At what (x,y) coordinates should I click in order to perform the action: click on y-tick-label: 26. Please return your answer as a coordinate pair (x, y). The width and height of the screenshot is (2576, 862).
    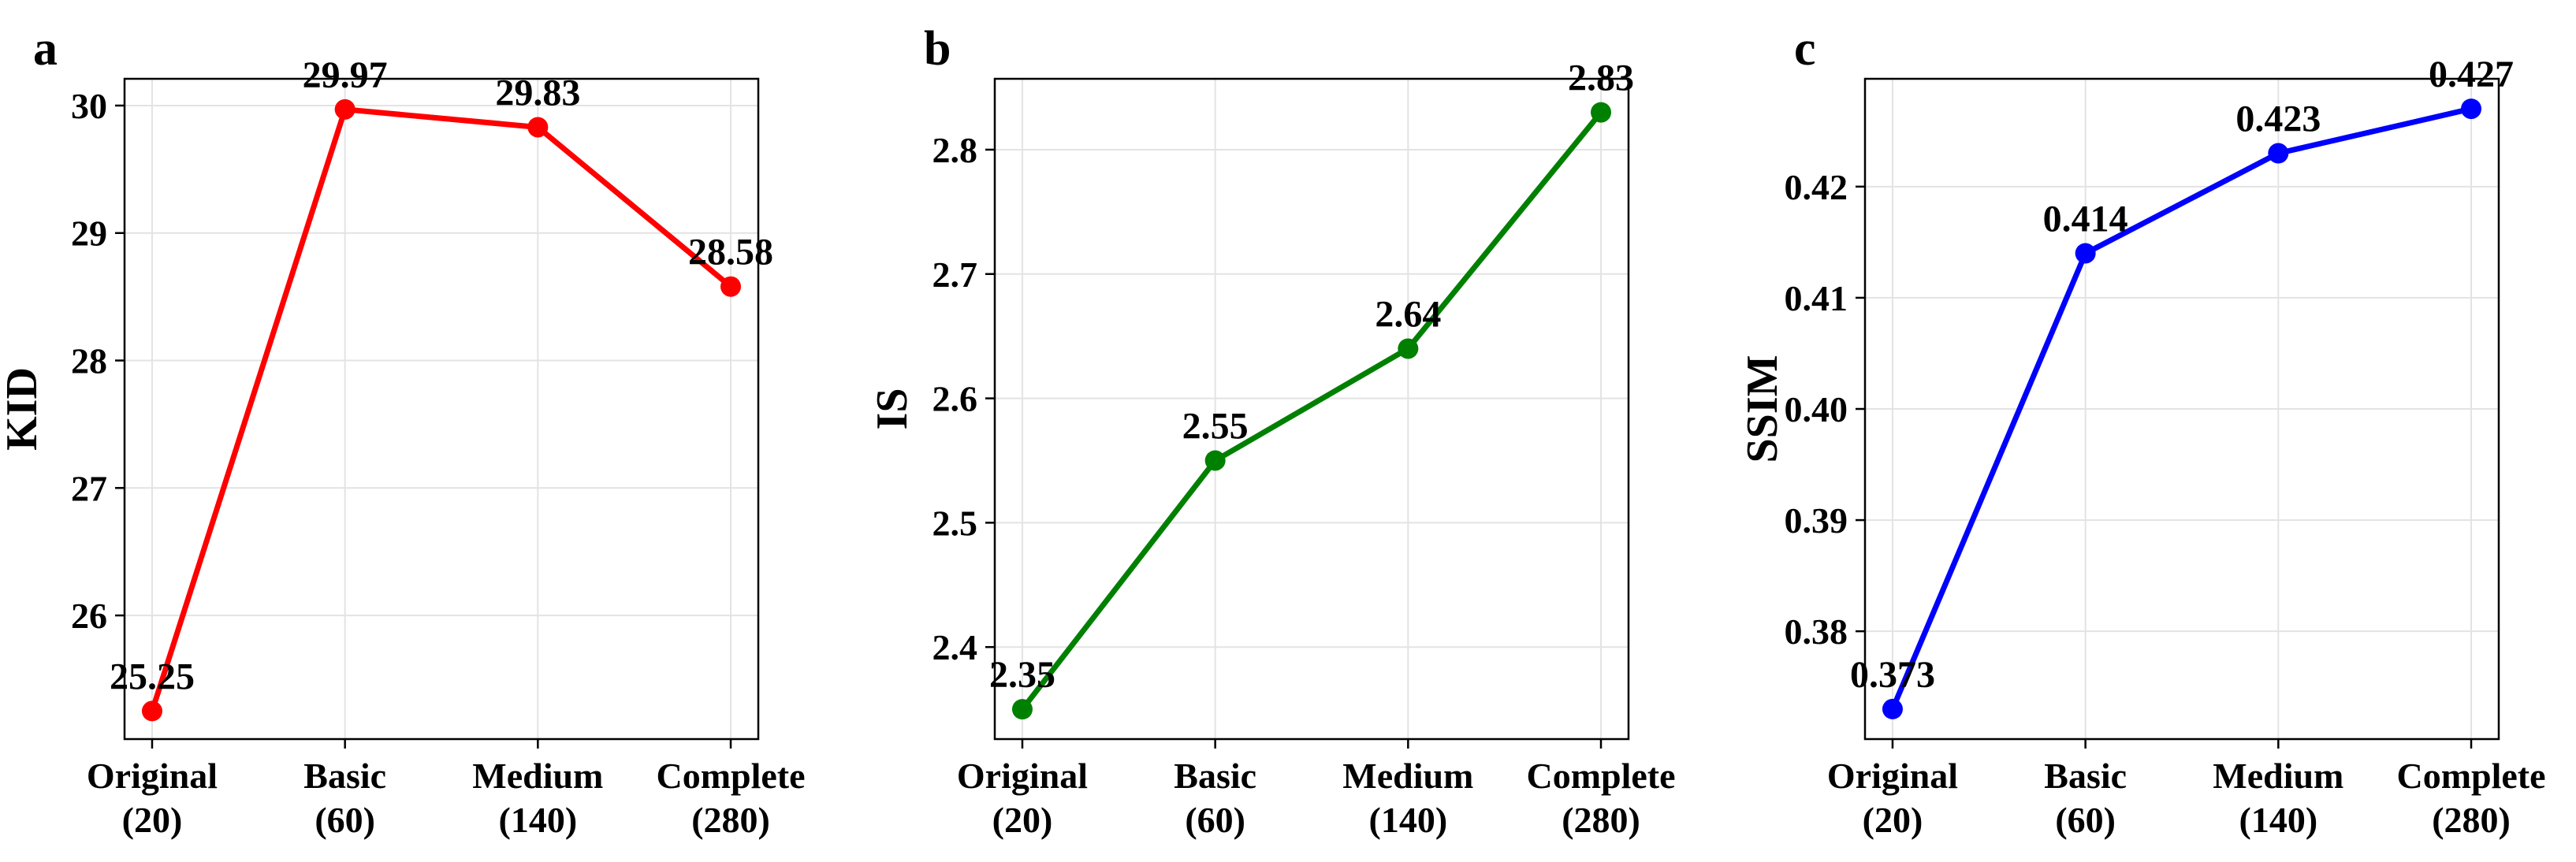
    Looking at the image, I should click on (89, 616).